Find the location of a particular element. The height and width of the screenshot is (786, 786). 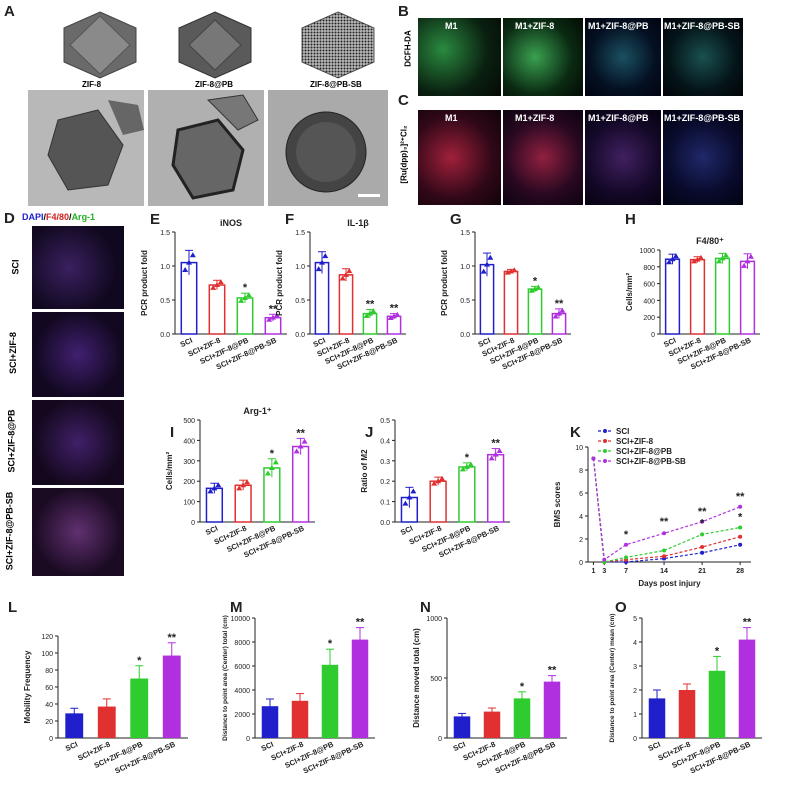

group-label-j: SCI is located at coordinates (406, 530).